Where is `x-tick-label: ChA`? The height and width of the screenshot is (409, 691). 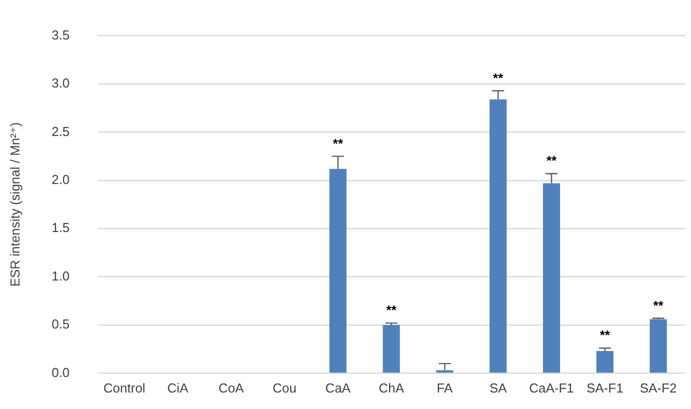 x-tick-label: ChA is located at coordinates (391, 388).